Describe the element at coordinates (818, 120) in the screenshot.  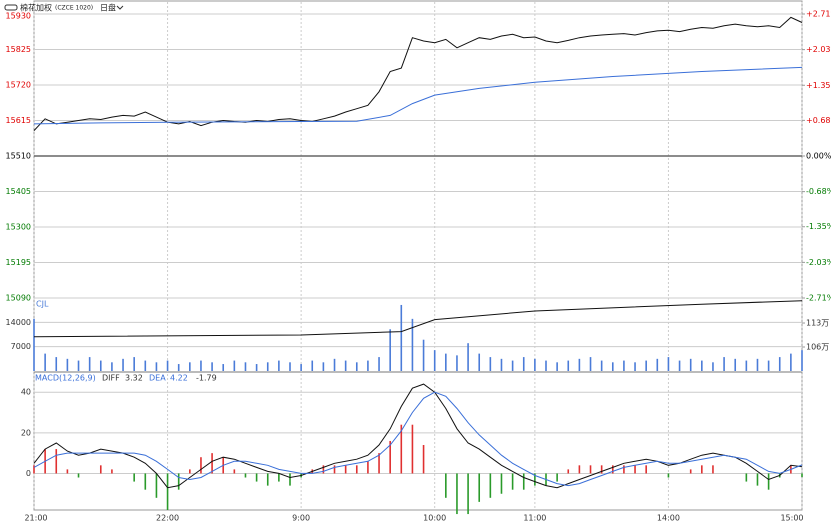
I see `y2-tick-label: +0.68%` at that location.